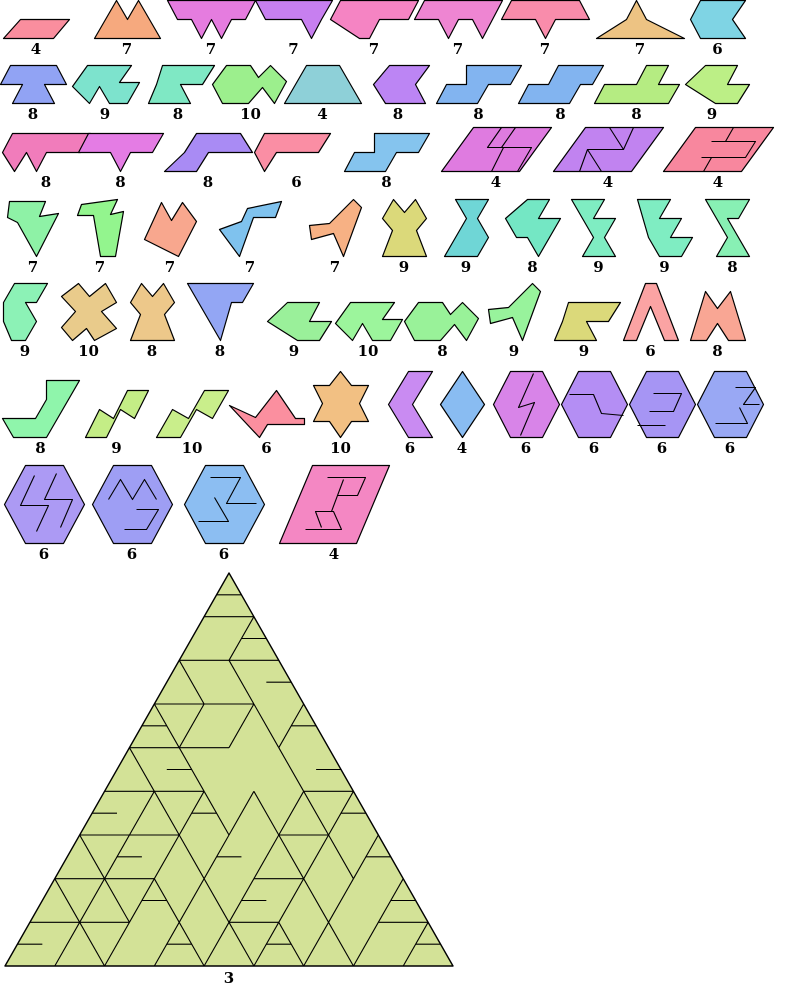 This screenshot has height=987, width=800. I want to click on piece-r5-1: 9, so click(25, 320).